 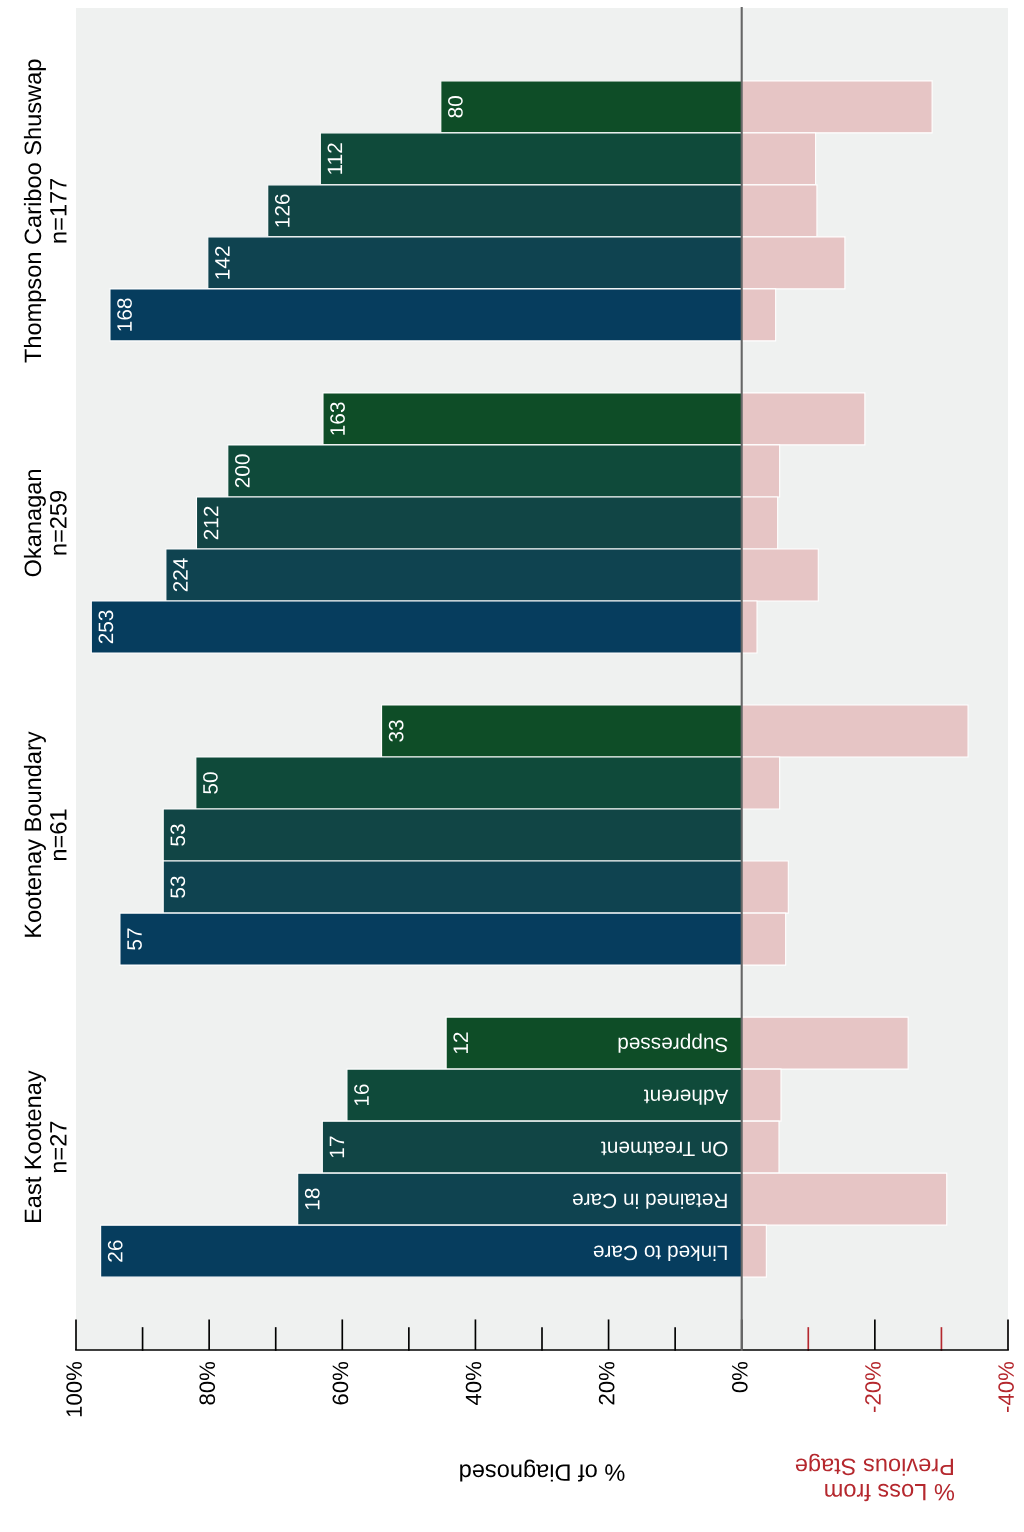 I want to click on x-tick-label: 60%, so click(x=340, y=1383).